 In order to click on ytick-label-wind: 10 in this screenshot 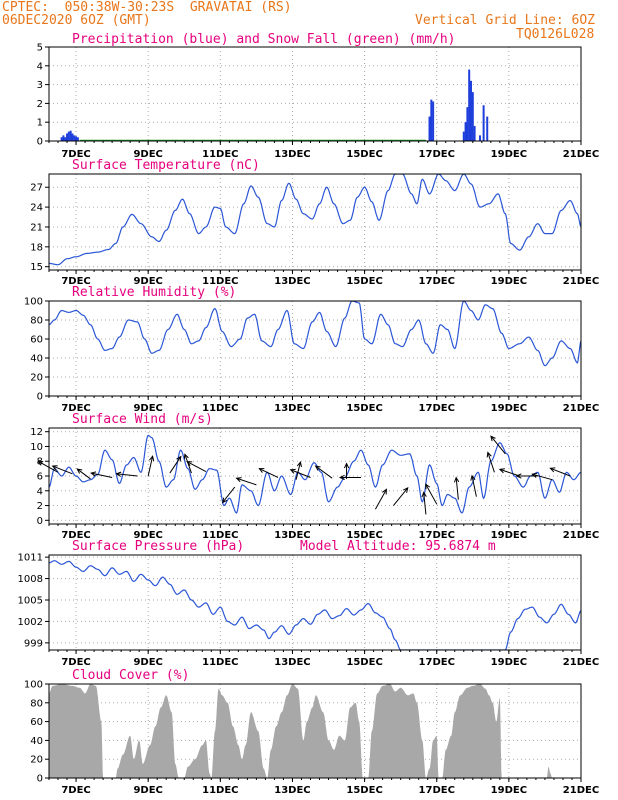, I will do `click(36, 447)`.